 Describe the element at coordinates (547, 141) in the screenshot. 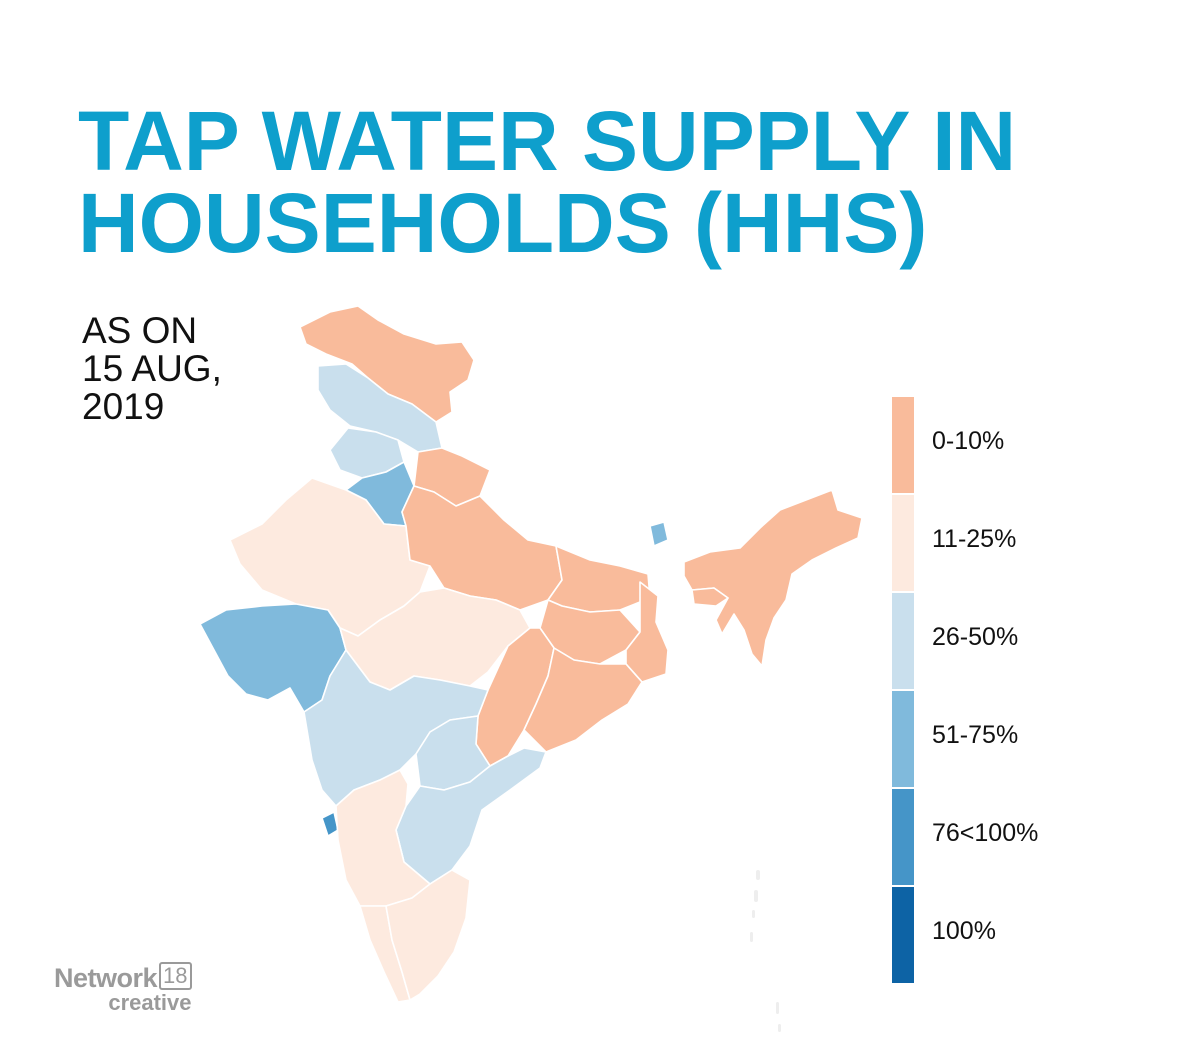

I see `title-line-1: TAP WATER SUPPLY IN` at that location.